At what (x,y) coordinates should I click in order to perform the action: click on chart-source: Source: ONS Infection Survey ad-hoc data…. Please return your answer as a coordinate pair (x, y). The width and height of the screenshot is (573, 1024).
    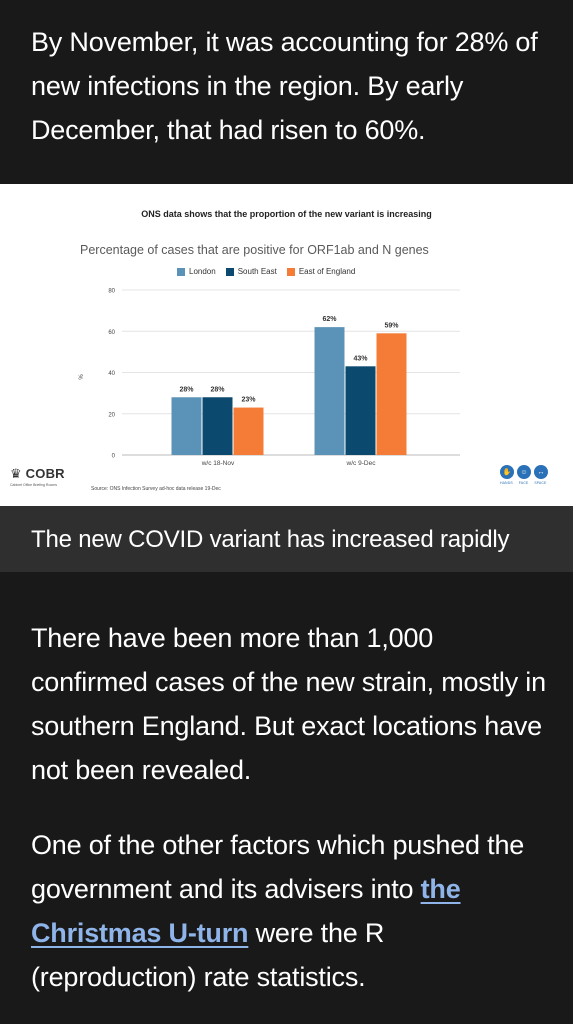
    Looking at the image, I should click on (156, 489).